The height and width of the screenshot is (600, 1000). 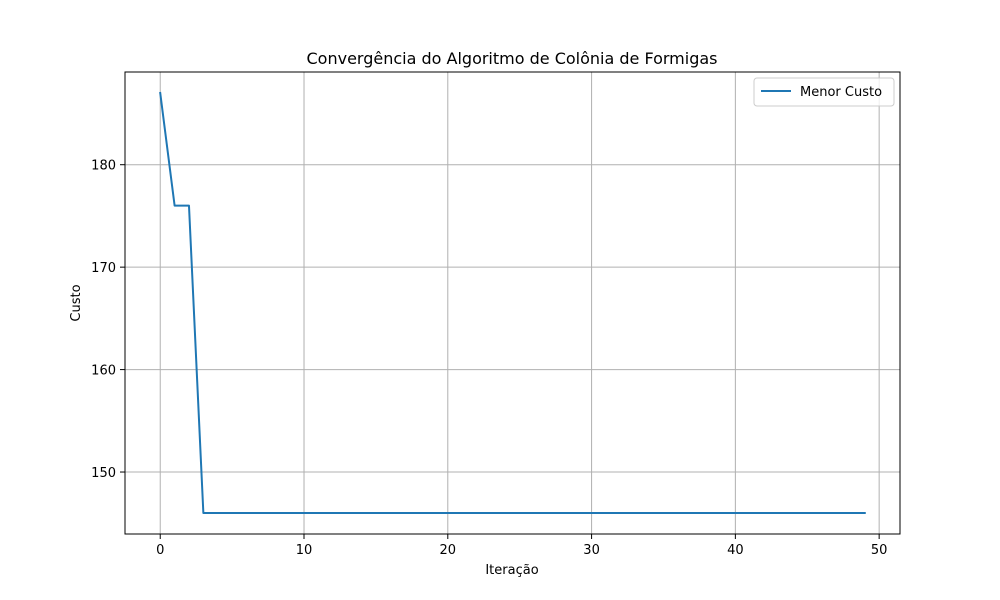 What do you see at coordinates (735, 550) in the screenshot?
I see `x-tick-label: 40` at bounding box center [735, 550].